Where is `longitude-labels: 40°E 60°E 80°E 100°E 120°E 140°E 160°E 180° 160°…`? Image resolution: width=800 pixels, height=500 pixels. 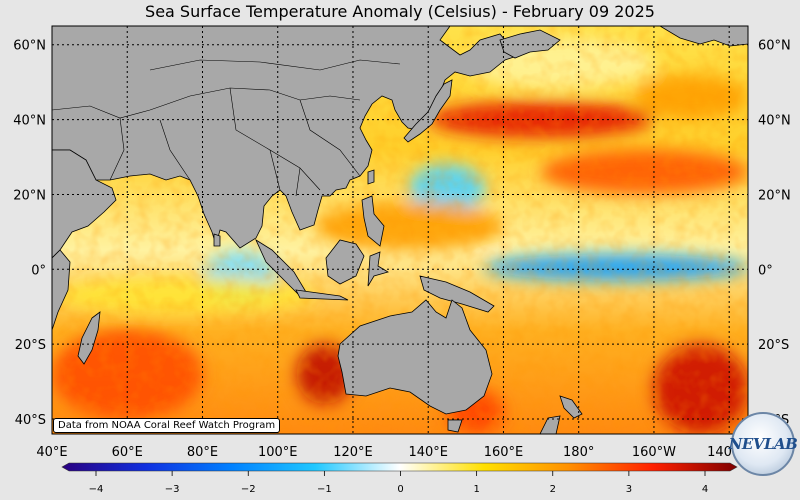 longitude-labels: 40°E 60°E 80°E 100°E 120°E 140°E 160°E 180° 160°… is located at coordinates (393, 452).